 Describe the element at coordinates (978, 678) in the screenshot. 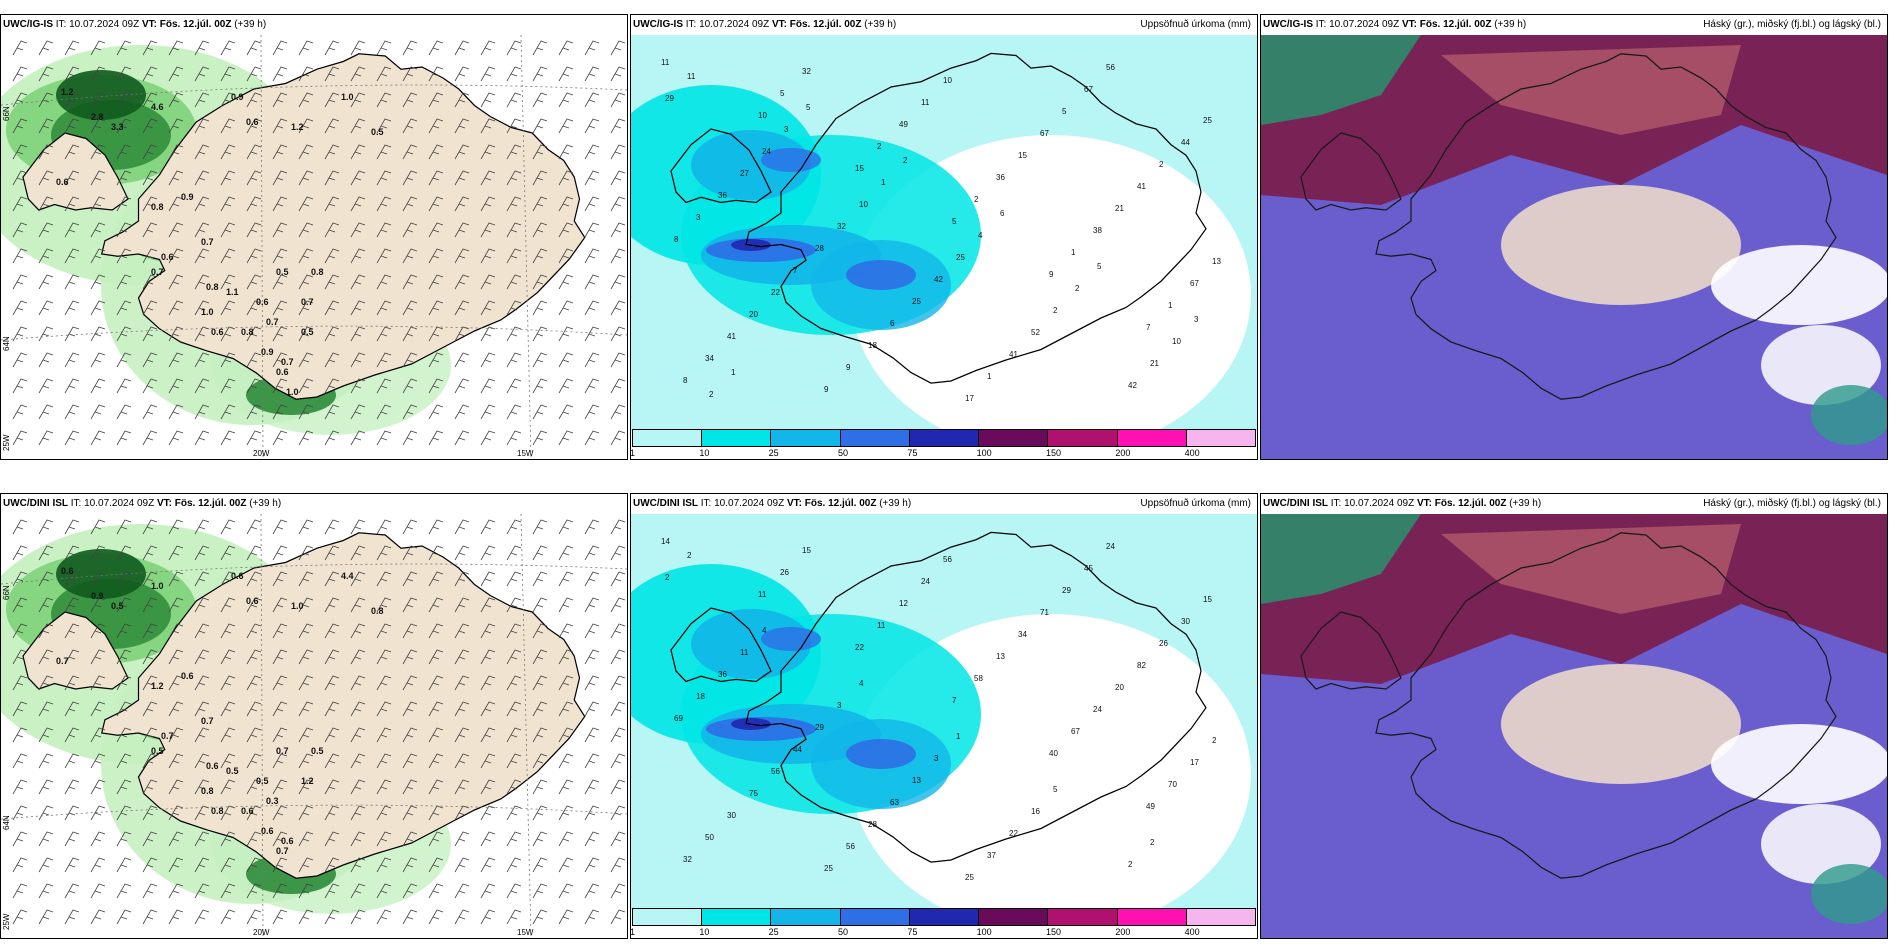

I see `precip-value-label: 58` at that location.